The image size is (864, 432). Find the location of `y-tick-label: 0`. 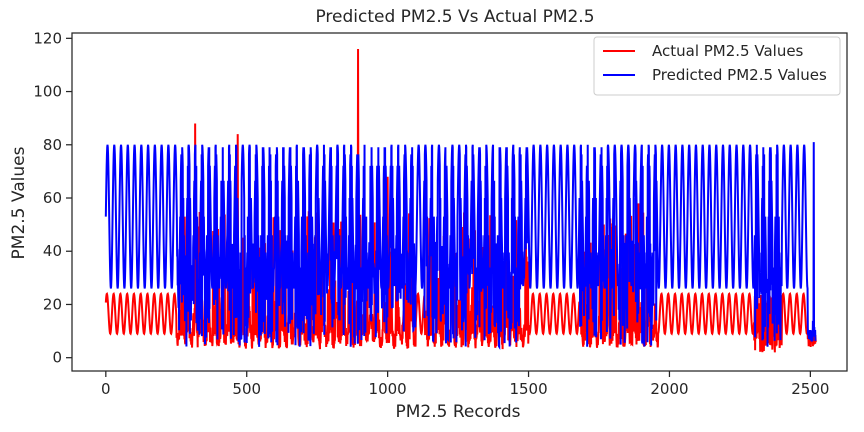

y-tick-label: 0 is located at coordinates (57, 358).